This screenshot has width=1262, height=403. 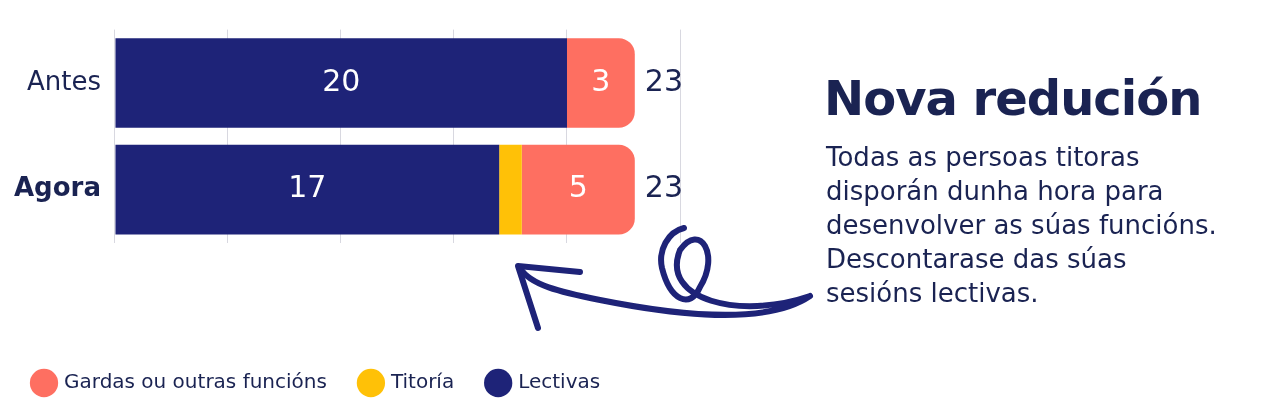 What do you see at coordinates (341, 80) in the screenshot?
I see `data-label: 20` at bounding box center [341, 80].